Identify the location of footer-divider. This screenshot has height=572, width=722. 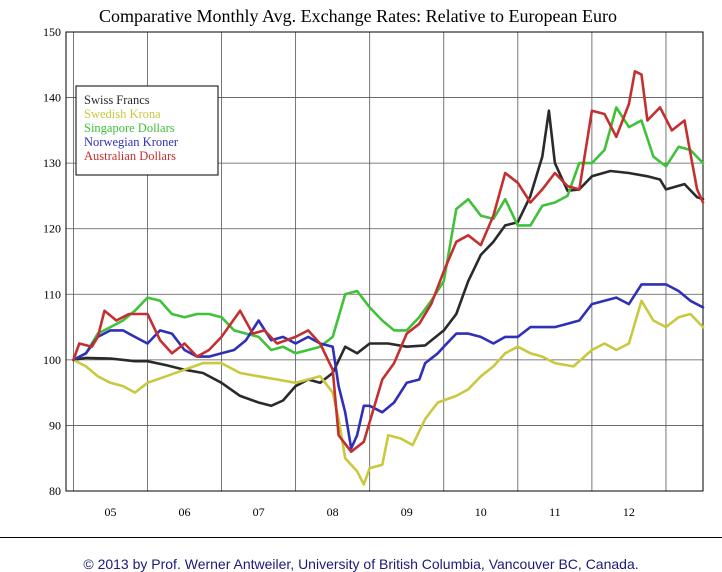
(361, 537).